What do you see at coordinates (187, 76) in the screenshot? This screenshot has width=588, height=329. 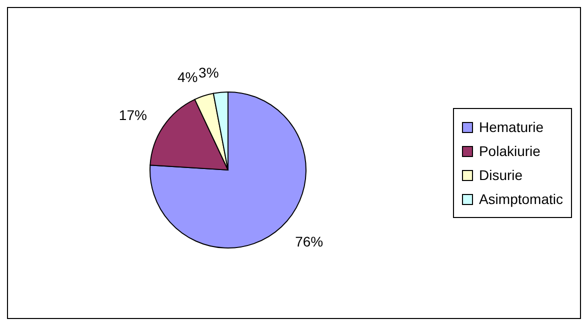 I see `data-label: 4%` at bounding box center [187, 76].